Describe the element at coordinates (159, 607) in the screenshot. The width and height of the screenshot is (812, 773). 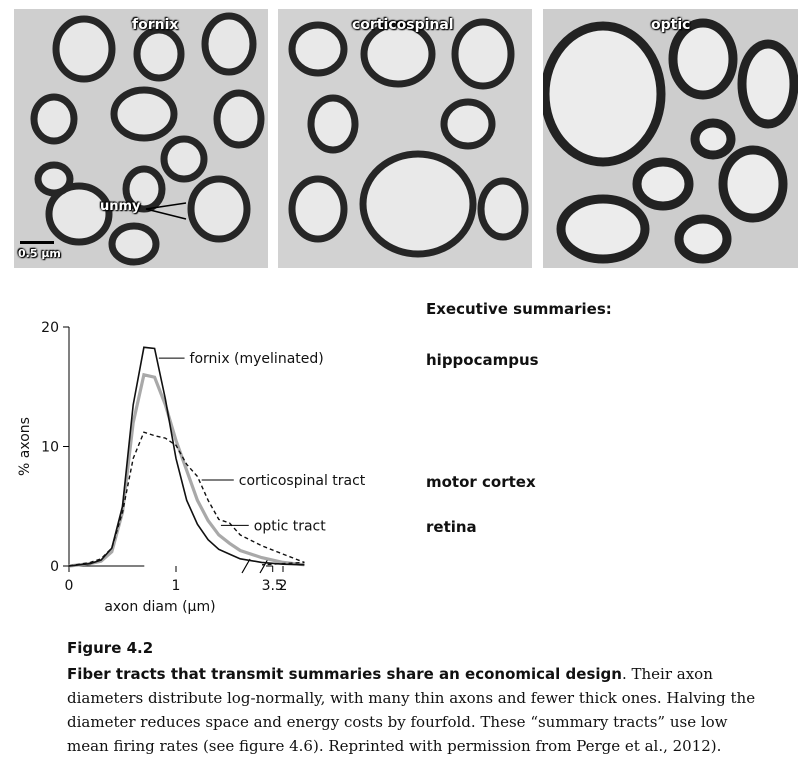
I see `x-axis-label: axon diam (µm)` at that location.